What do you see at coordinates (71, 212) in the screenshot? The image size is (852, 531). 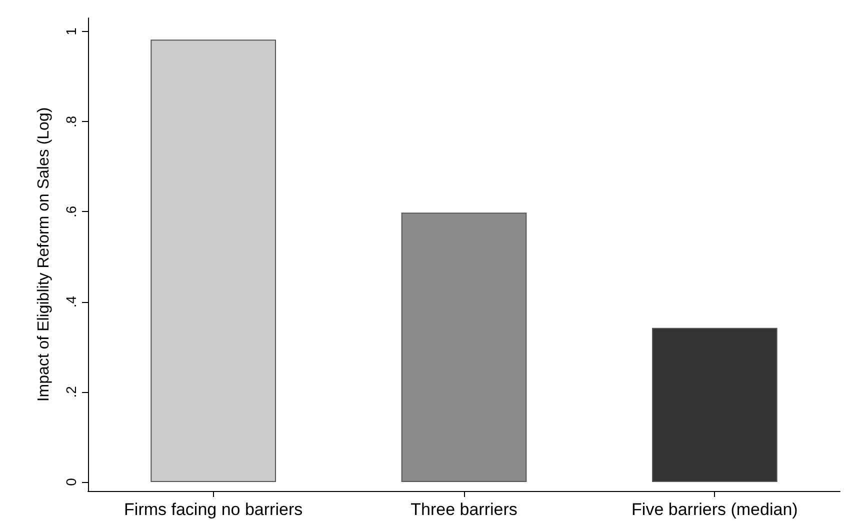 I see `y-tick-label: .6` at bounding box center [71, 212].